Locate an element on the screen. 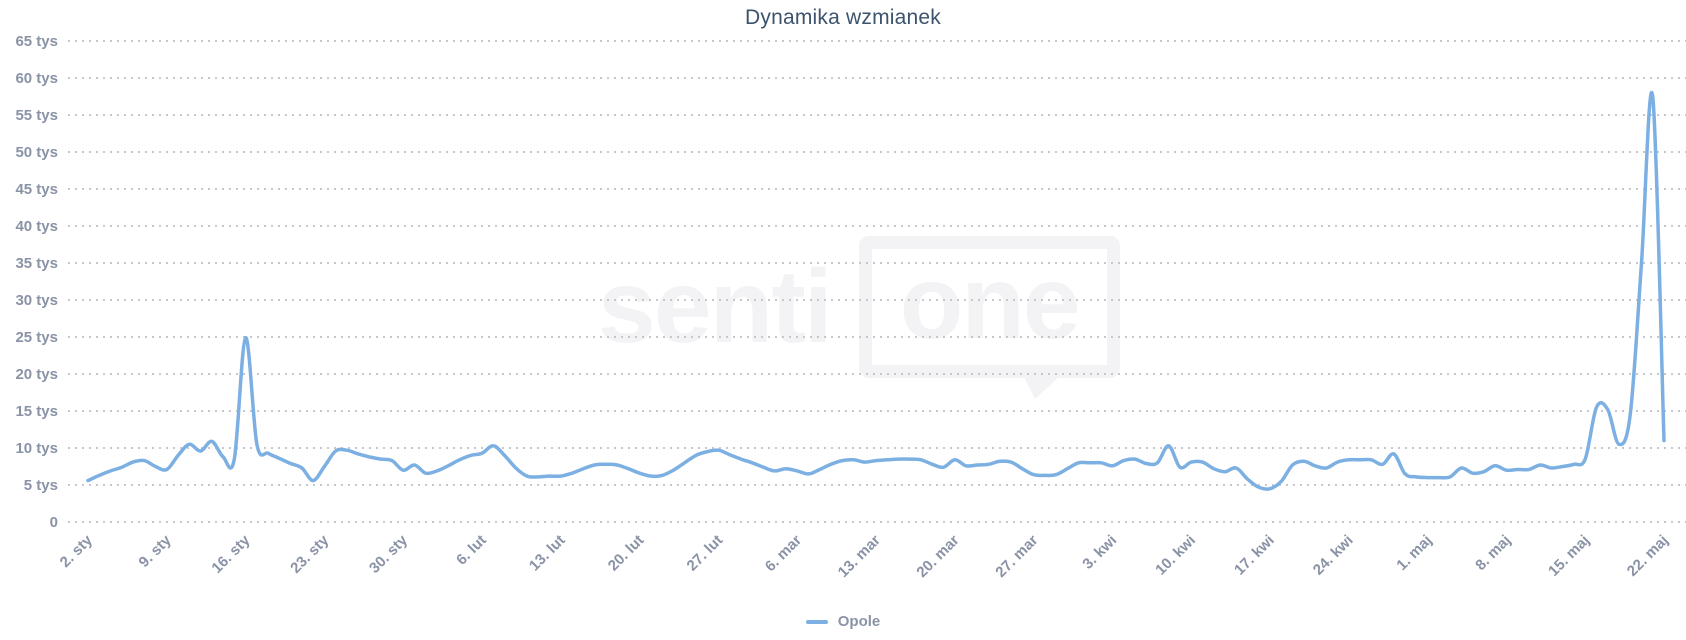 This screenshot has height=640, width=1686. x-axis-label: 20. lut is located at coordinates (626, 553).